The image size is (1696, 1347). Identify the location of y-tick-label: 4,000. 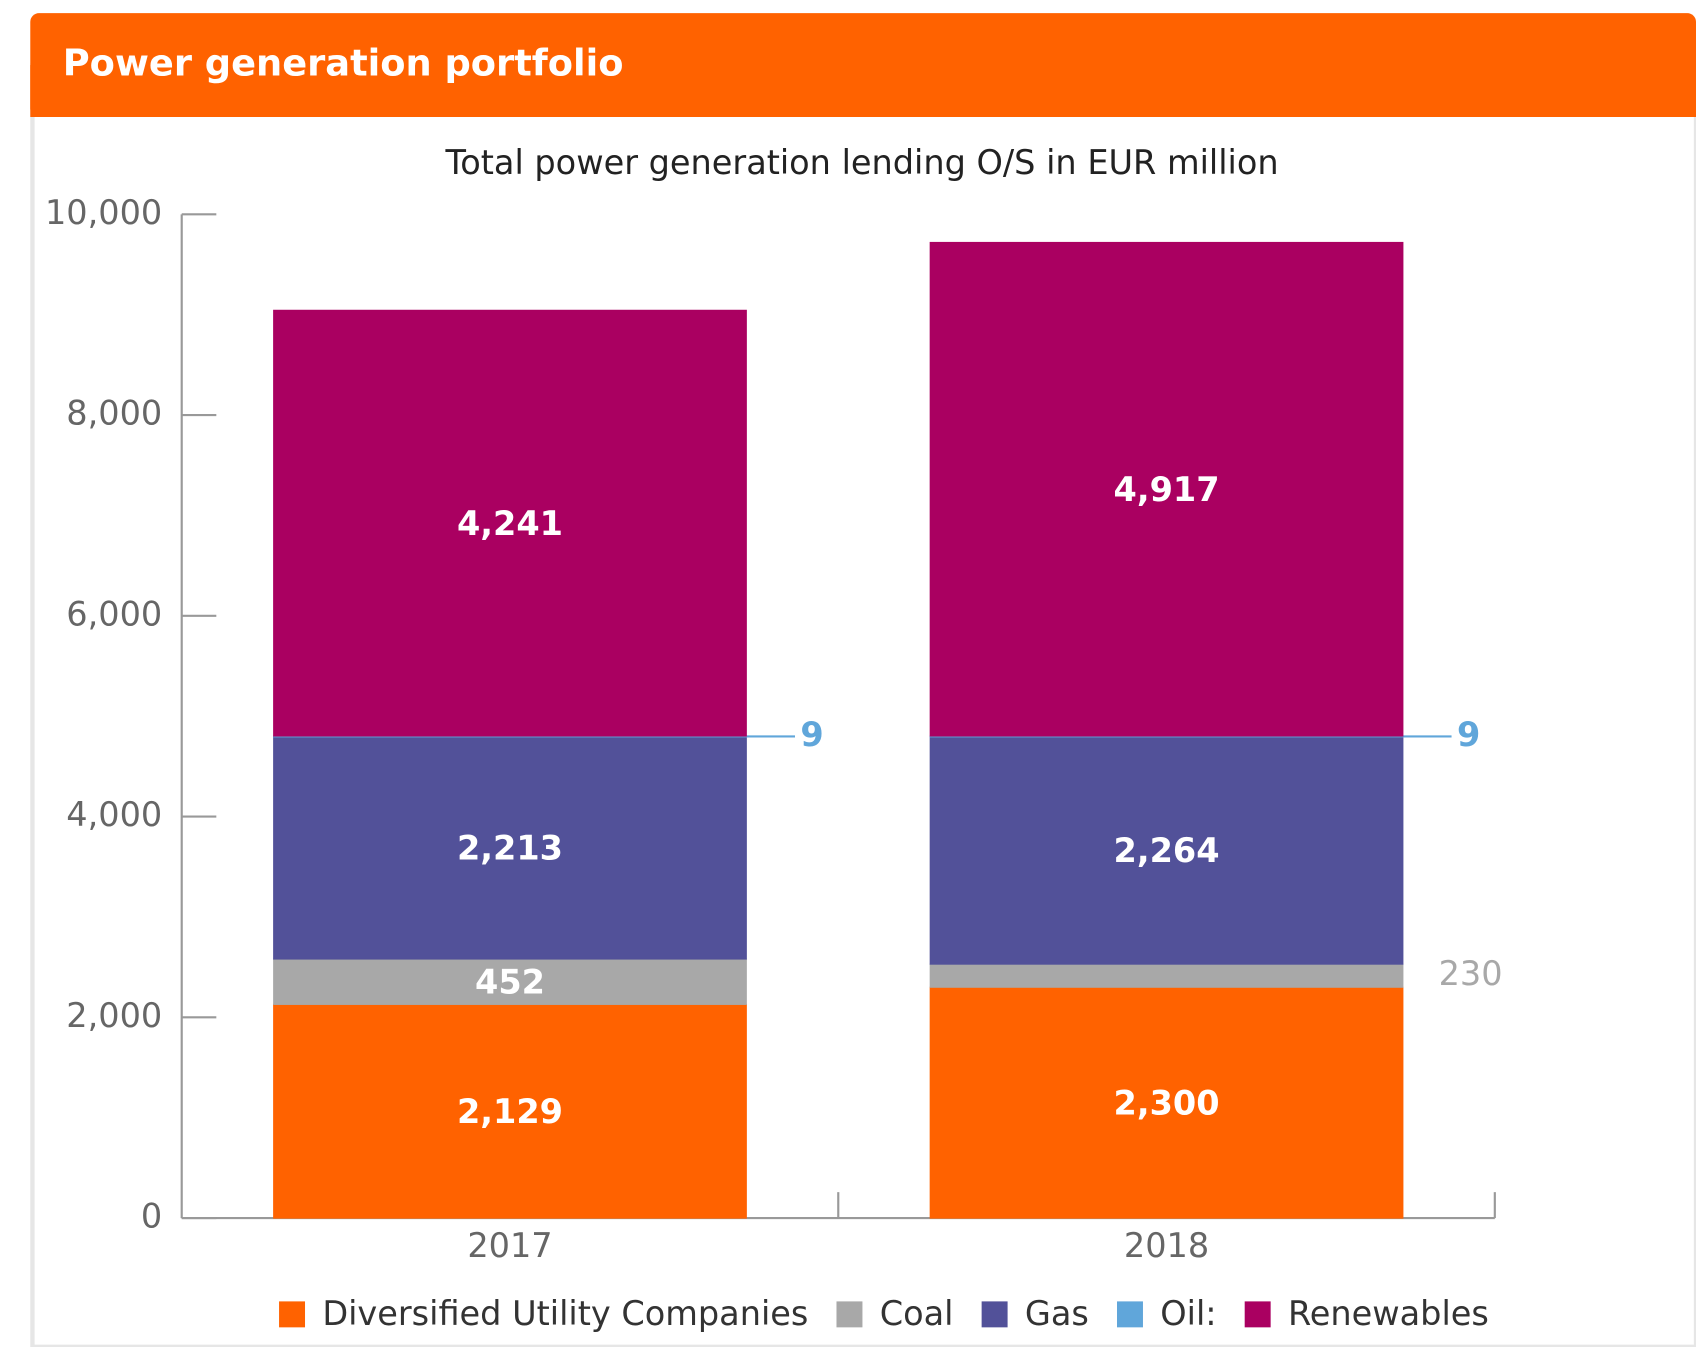
(114, 814).